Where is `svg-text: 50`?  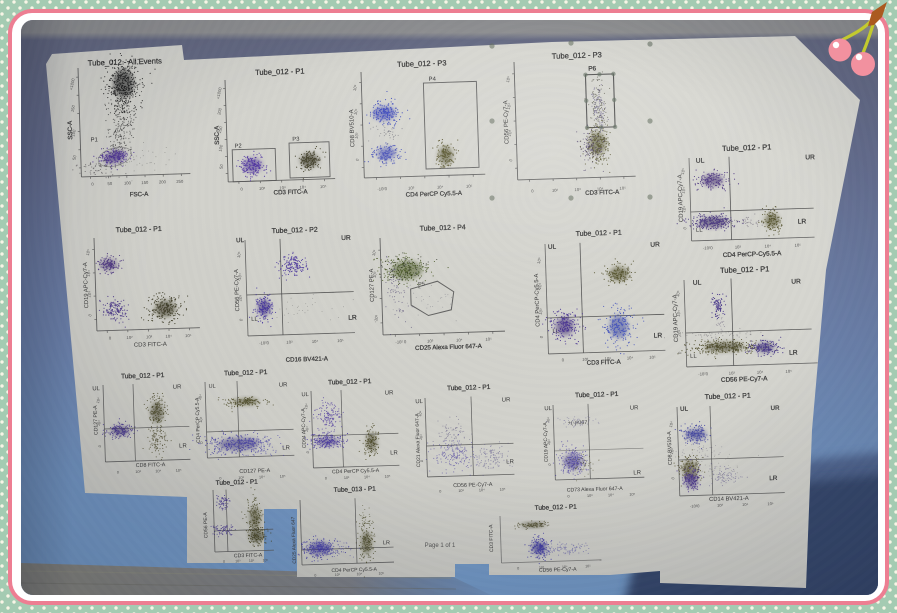 svg-text: 50 is located at coordinates (221, 166).